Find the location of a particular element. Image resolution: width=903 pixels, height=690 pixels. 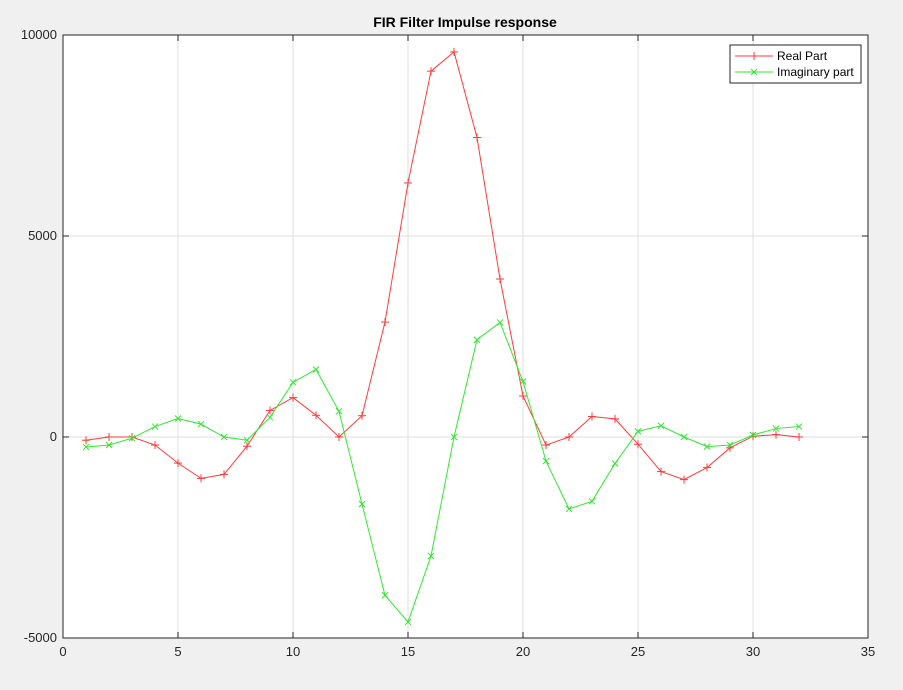

x-tick-label: 35 is located at coordinates (868, 651).